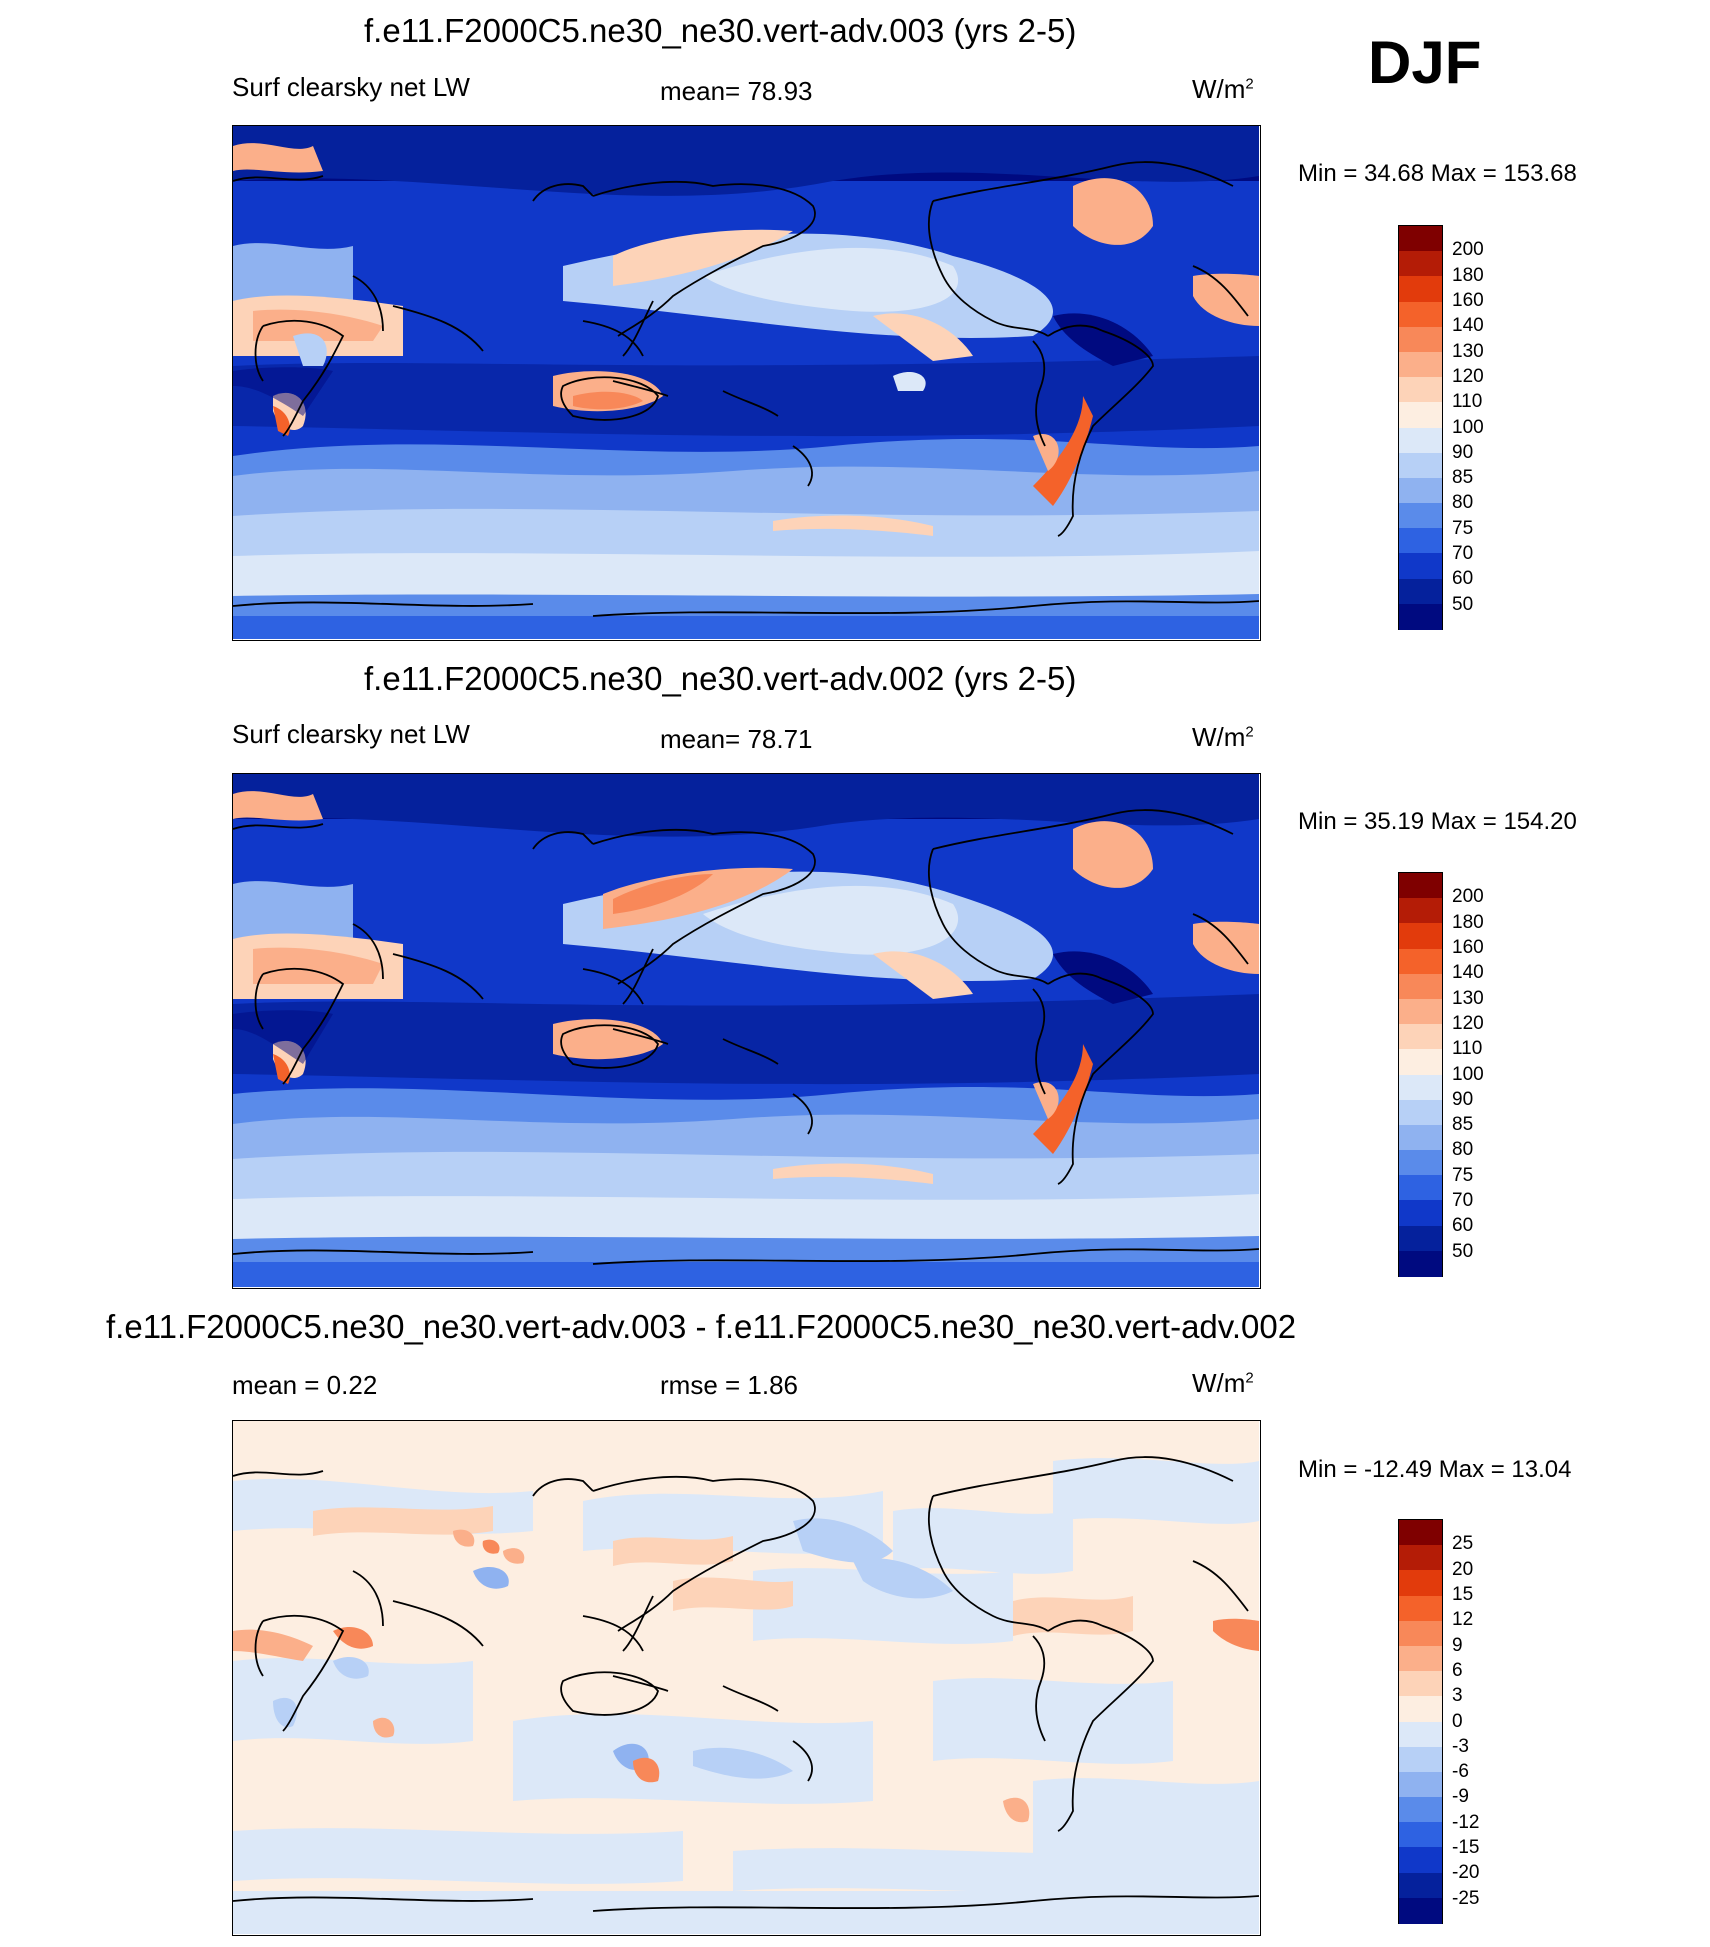 The height and width of the screenshot is (1947, 1710). Describe the element at coordinates (1457, 1670) in the screenshot. I see `colorbar-tick-label: 6` at that location.